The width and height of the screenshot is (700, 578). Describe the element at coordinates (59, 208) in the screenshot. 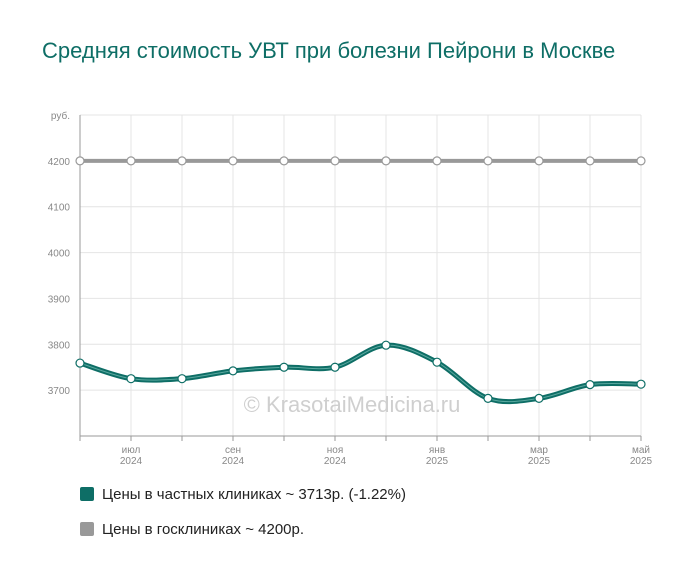

I see `y-tick-label: 4100` at that location.